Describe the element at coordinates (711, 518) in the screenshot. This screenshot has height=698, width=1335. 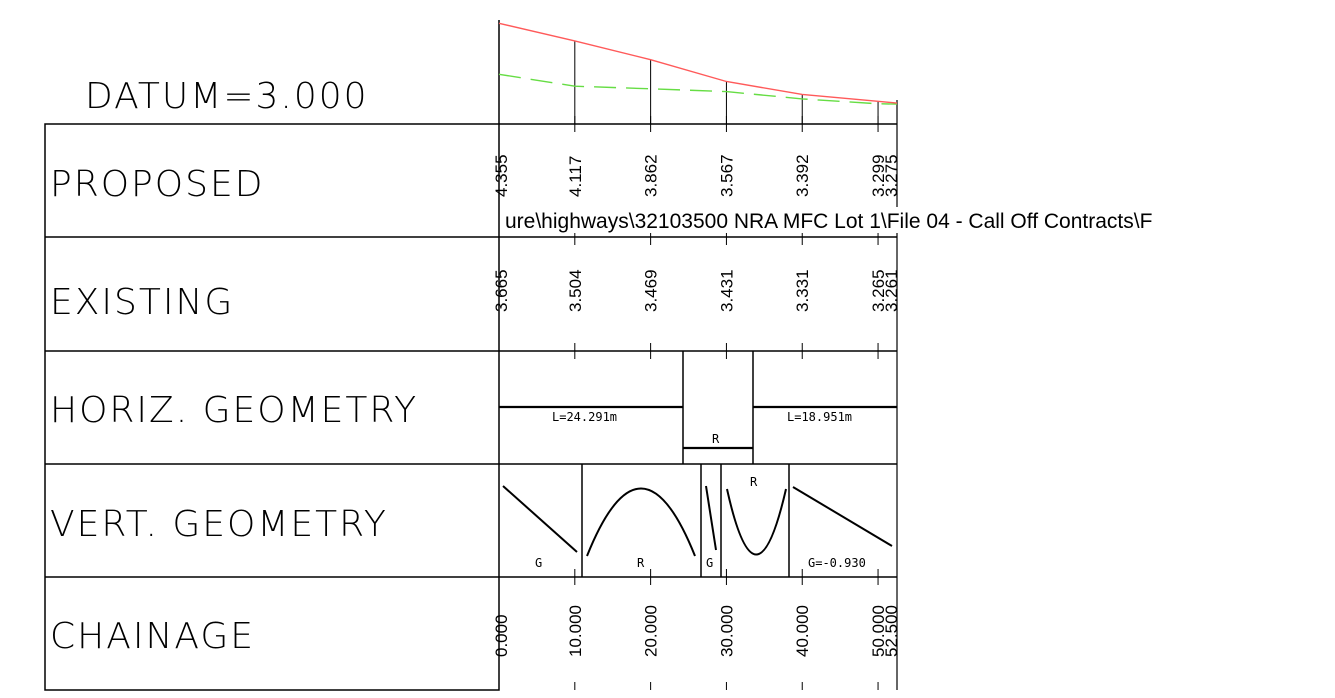
I see `vert-grade-2-line` at that location.